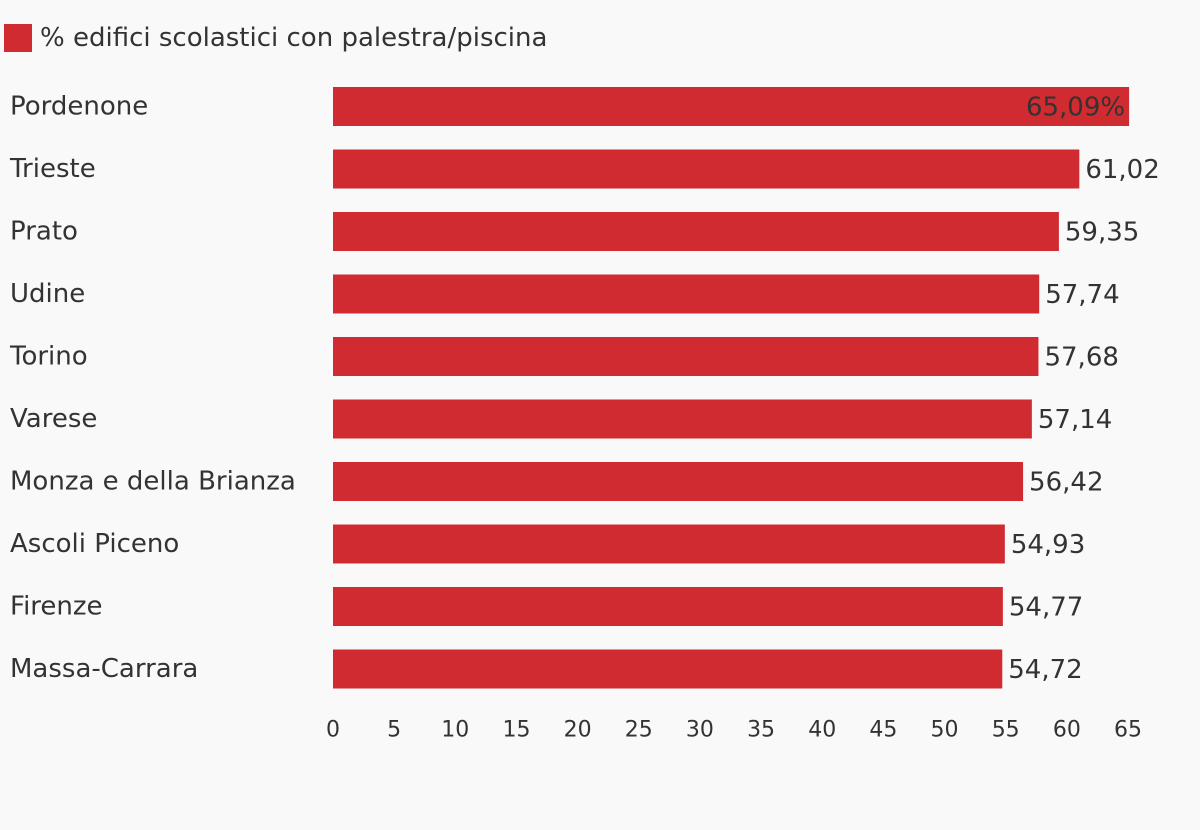 The image size is (1200, 830). What do you see at coordinates (333, 730) in the screenshot?
I see `x-tick-label: 0` at bounding box center [333, 730].